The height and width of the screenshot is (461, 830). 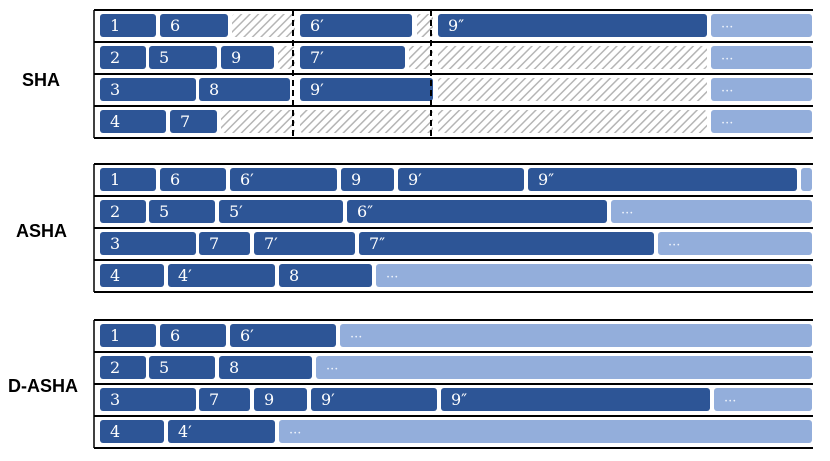 What do you see at coordinates (761, 89) in the screenshot?
I see `sha-lane-3-pending-block` at bounding box center [761, 89].